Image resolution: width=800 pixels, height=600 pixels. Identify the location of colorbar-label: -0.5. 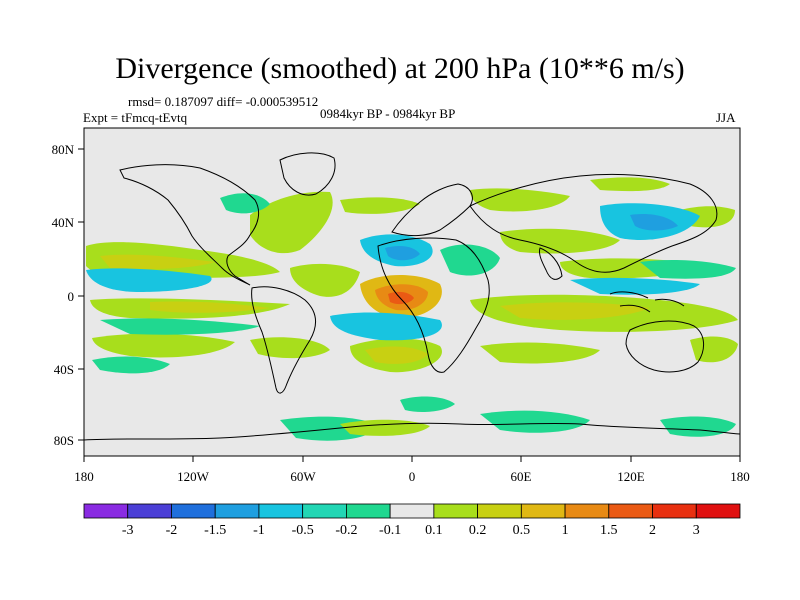
(303, 530).